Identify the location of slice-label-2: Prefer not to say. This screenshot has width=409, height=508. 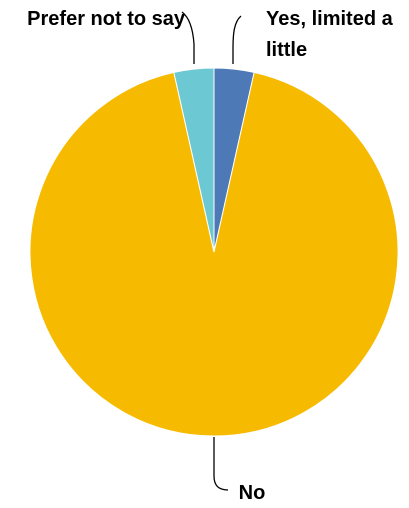
(106, 19).